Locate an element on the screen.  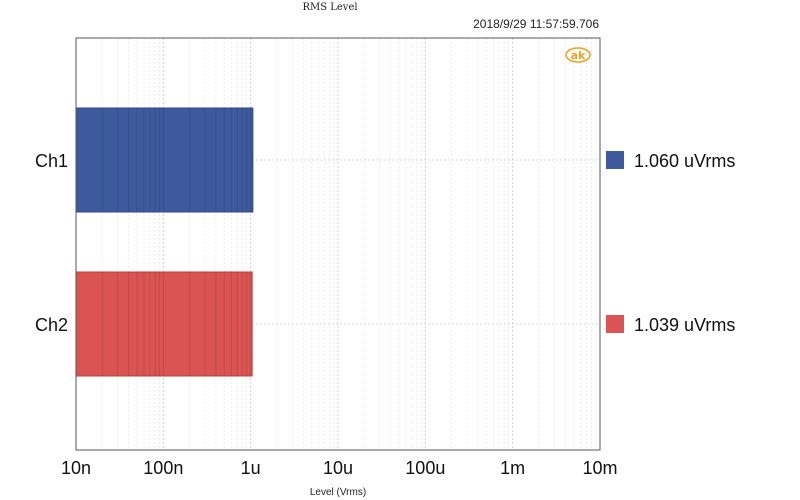
bars is located at coordinates (164, 242).